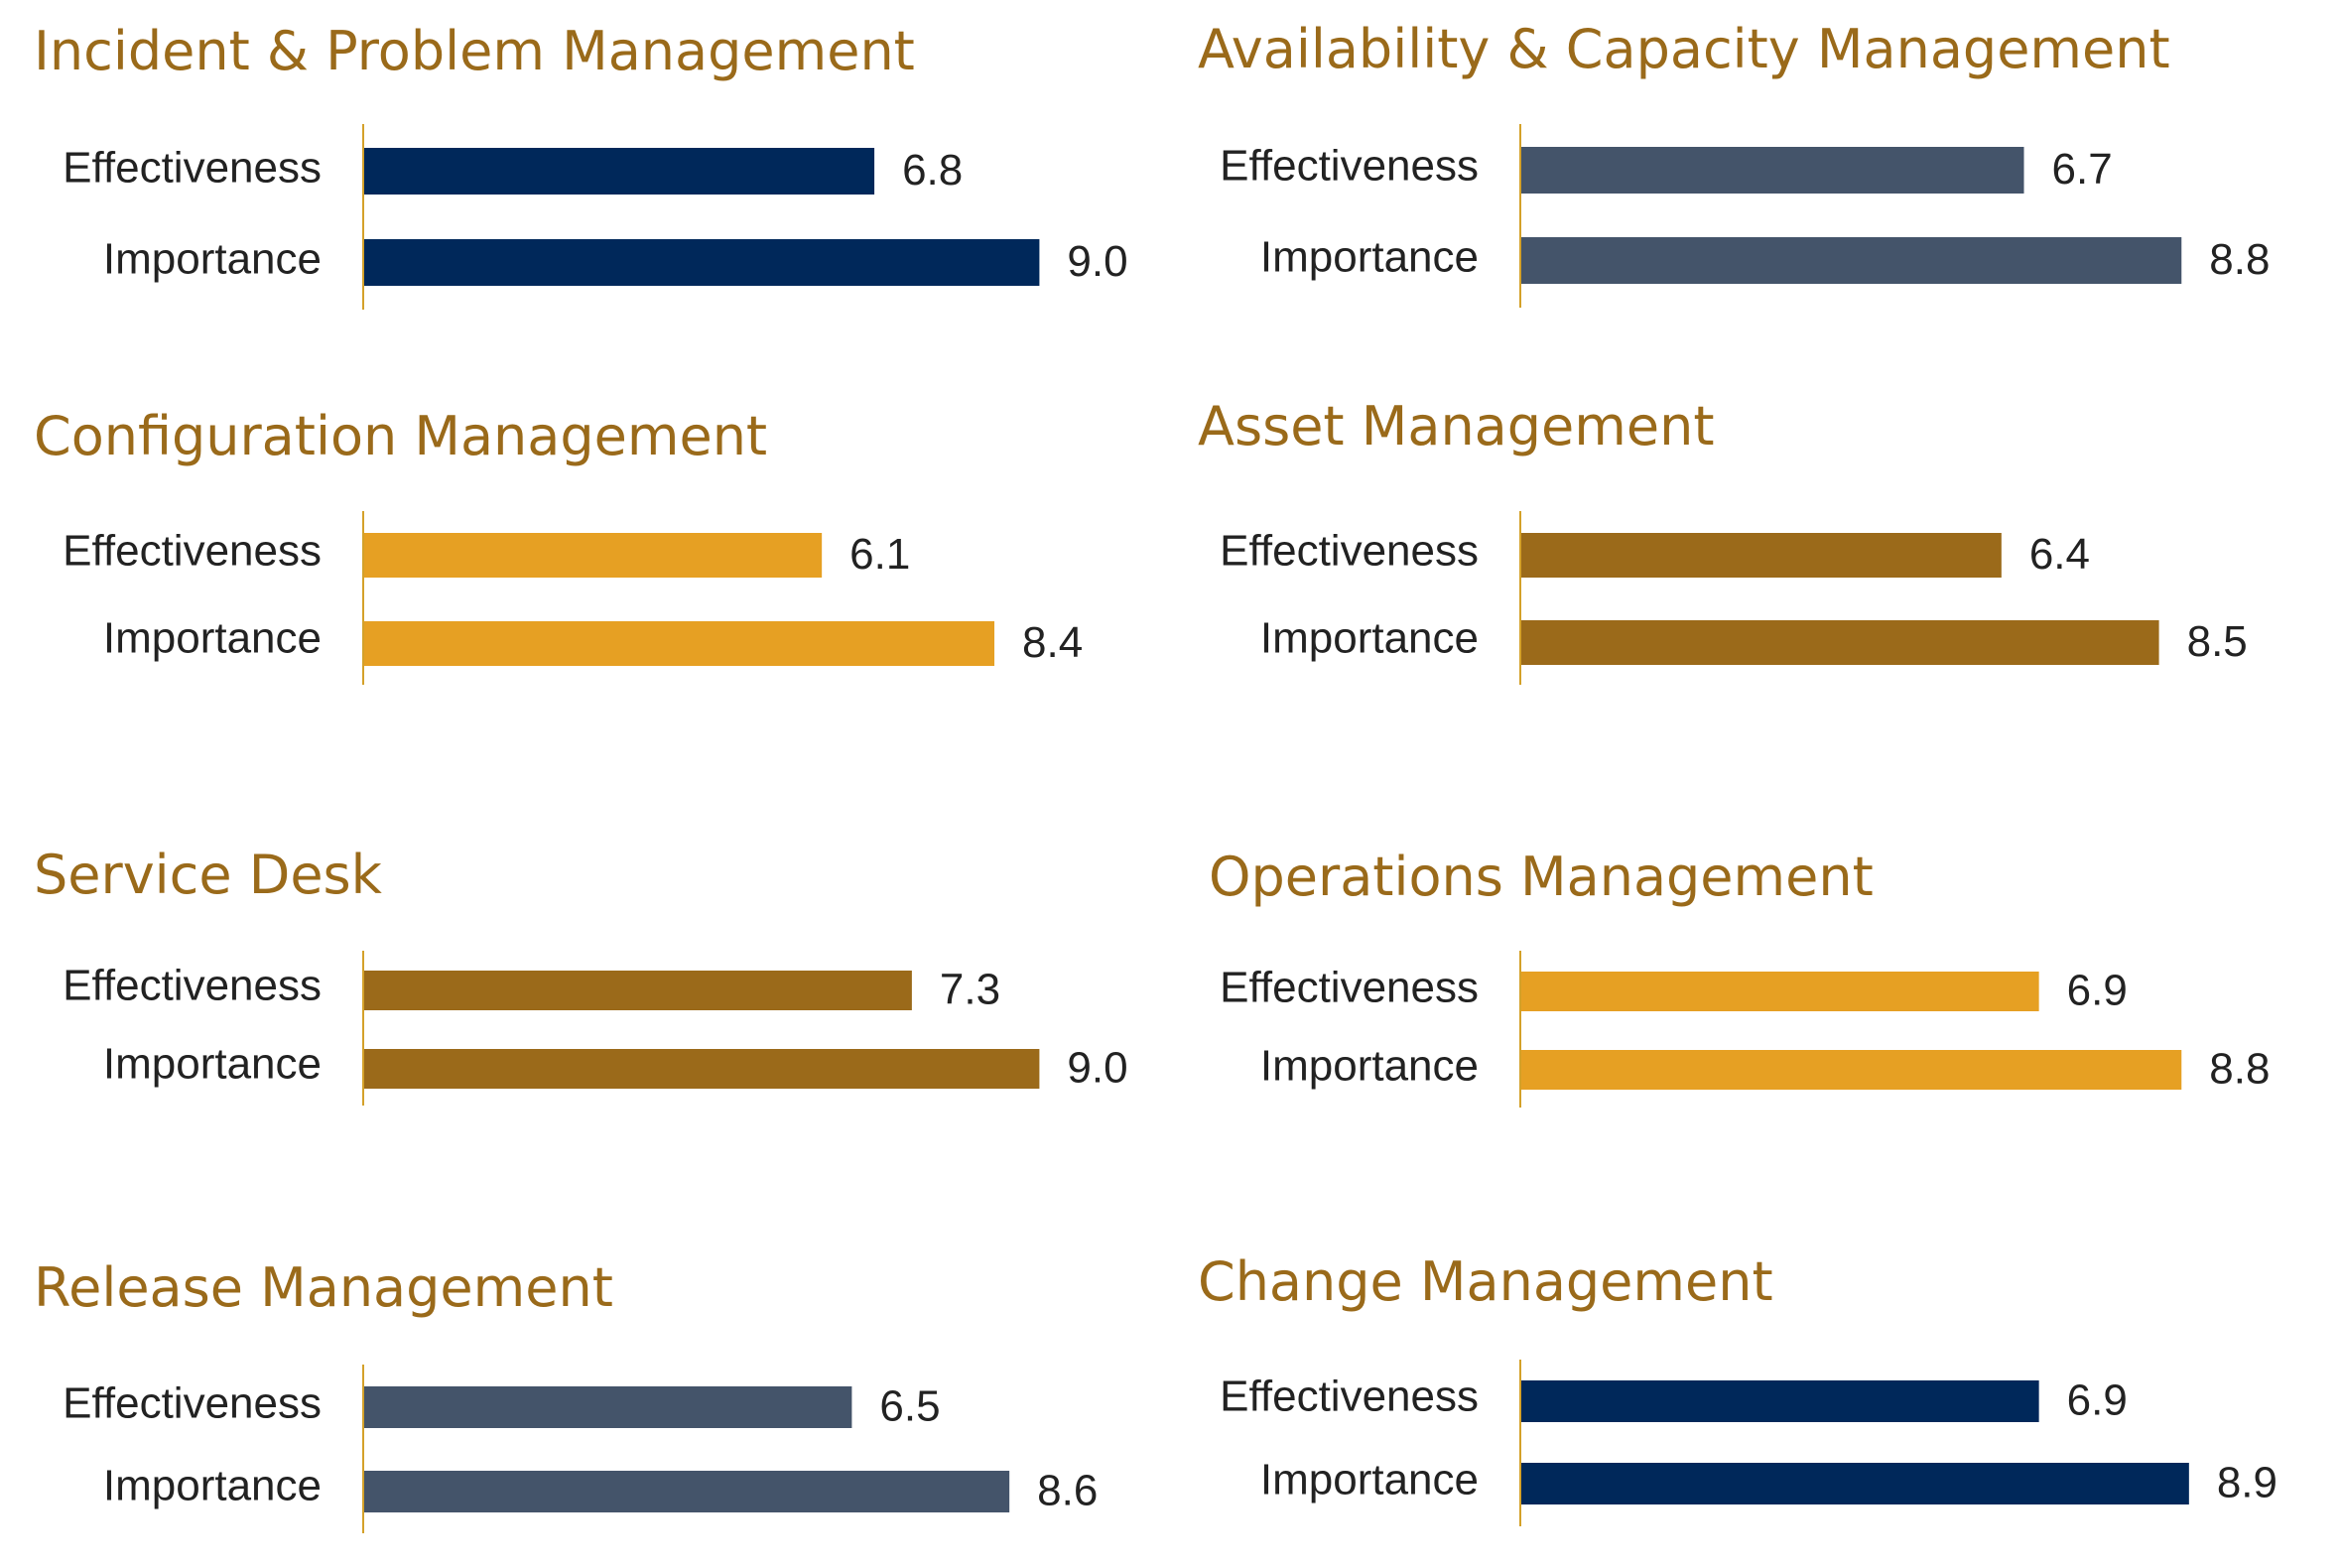  Describe the element at coordinates (1684, 49) in the screenshot. I see `chart-title: Availability & Capacity Management` at that location.